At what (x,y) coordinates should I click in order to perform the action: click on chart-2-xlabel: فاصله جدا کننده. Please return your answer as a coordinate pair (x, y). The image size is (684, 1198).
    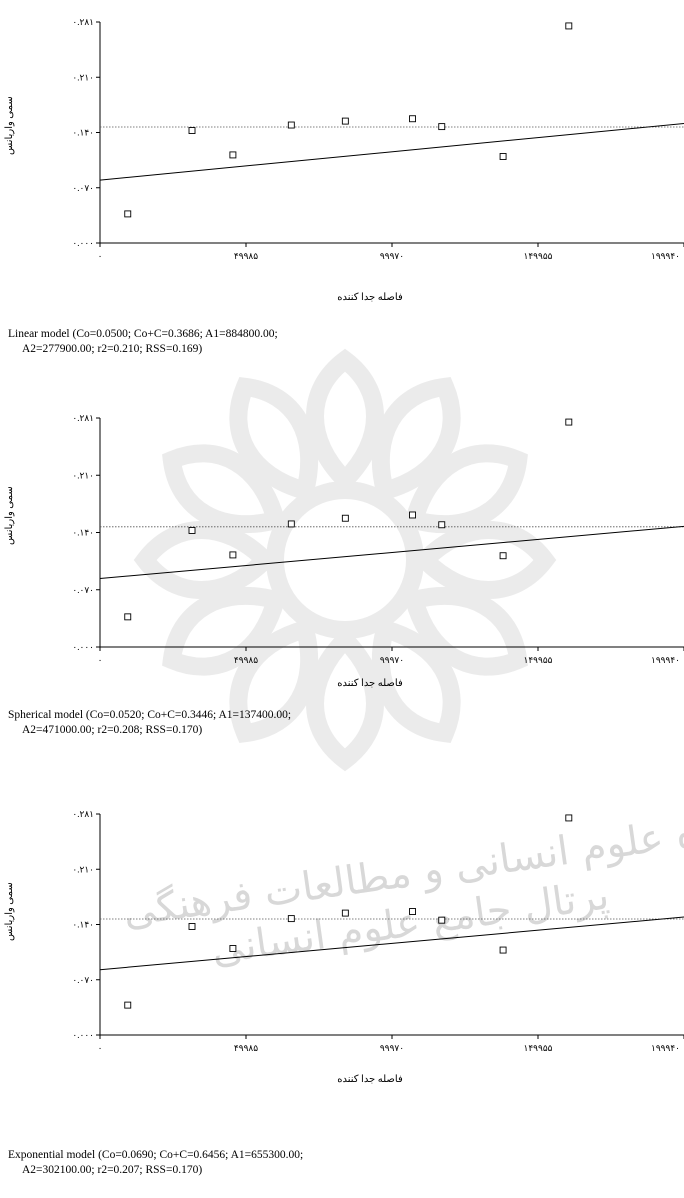
    Looking at the image, I should click on (370, 683).